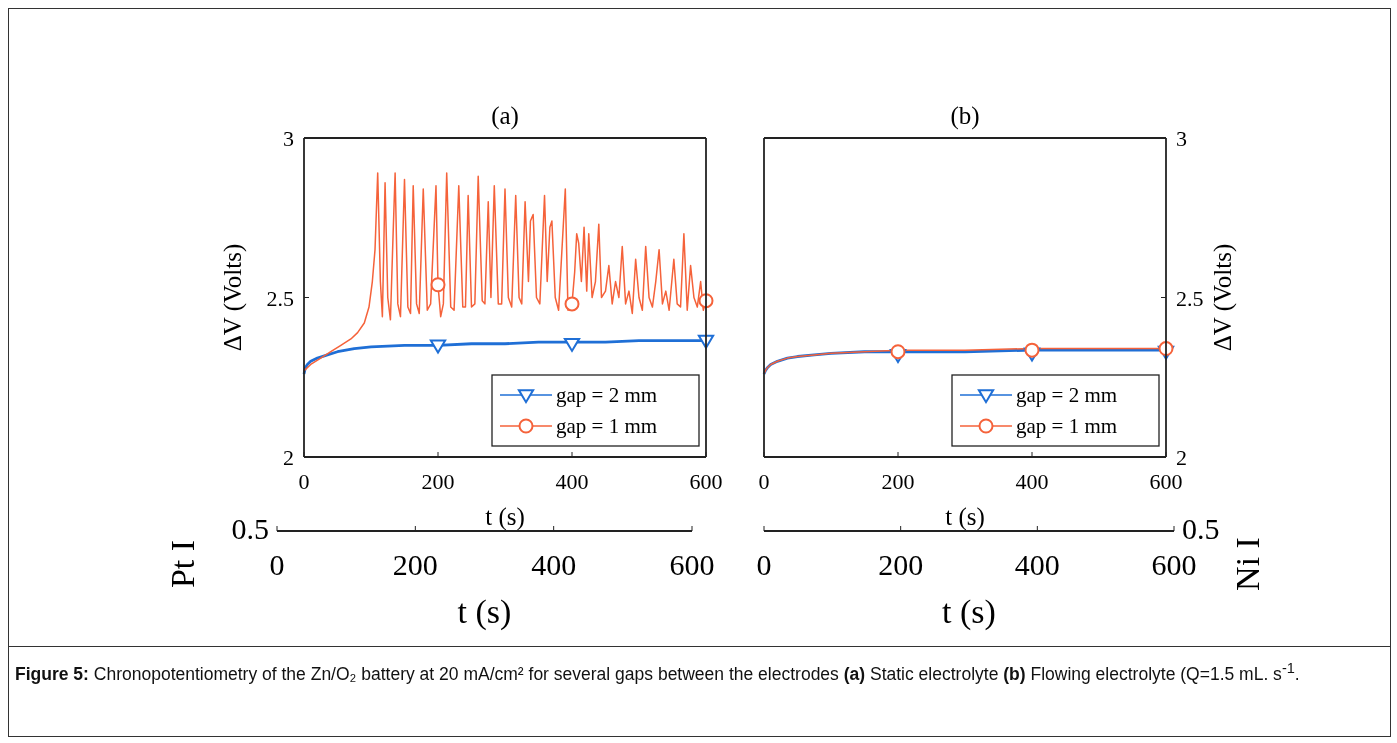  What do you see at coordinates (466, 673) in the screenshot?
I see `text: Chronopotentiometry of the Zn/O₂ battery at 20 mA/cm² for several gaps between the electrodes` at bounding box center [466, 673].